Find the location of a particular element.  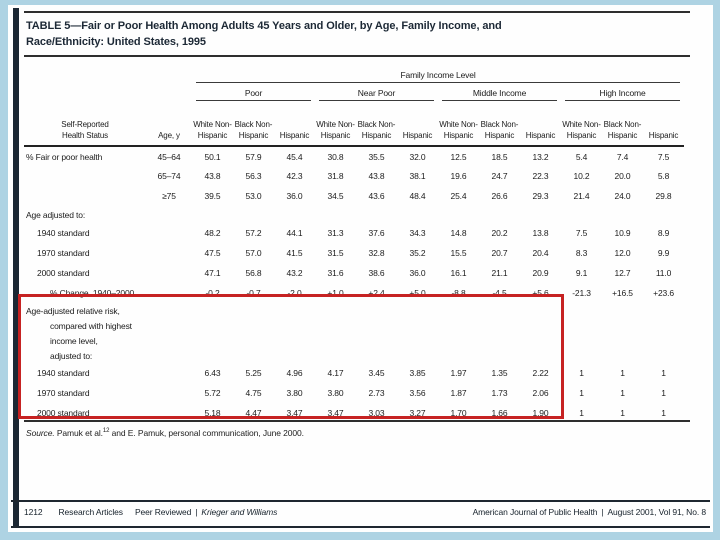

page-edge-bar is located at coordinates (16, 267).